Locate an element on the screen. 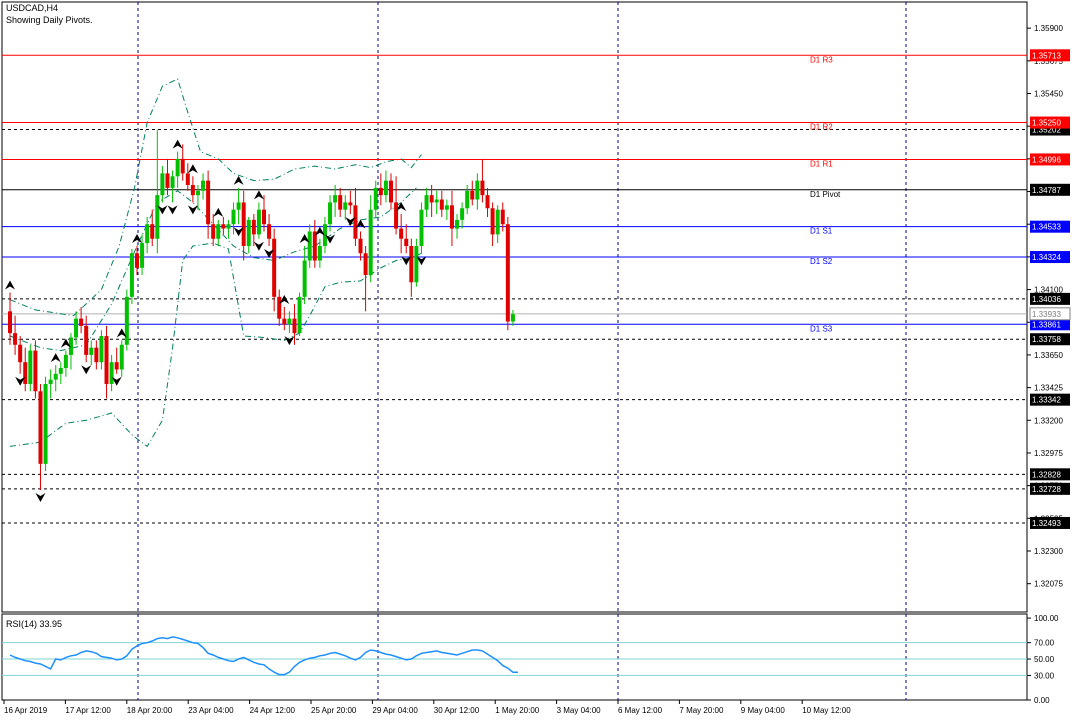  rsi-line is located at coordinates (263, 656).